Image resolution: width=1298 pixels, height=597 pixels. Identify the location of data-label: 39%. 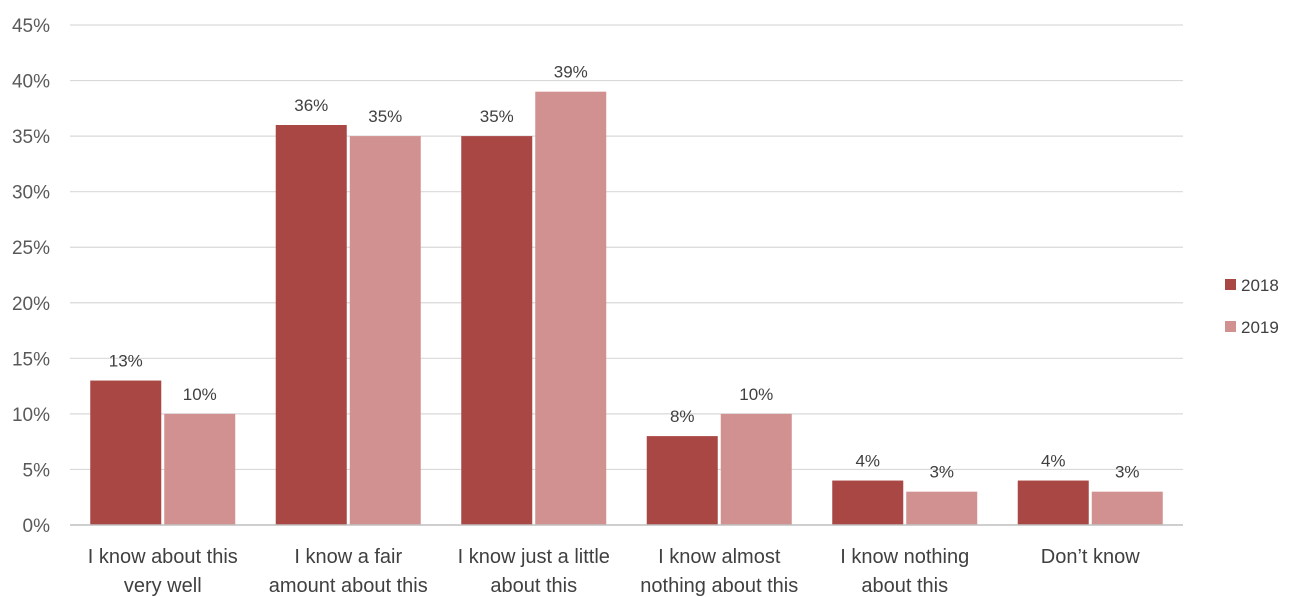
(571, 72).